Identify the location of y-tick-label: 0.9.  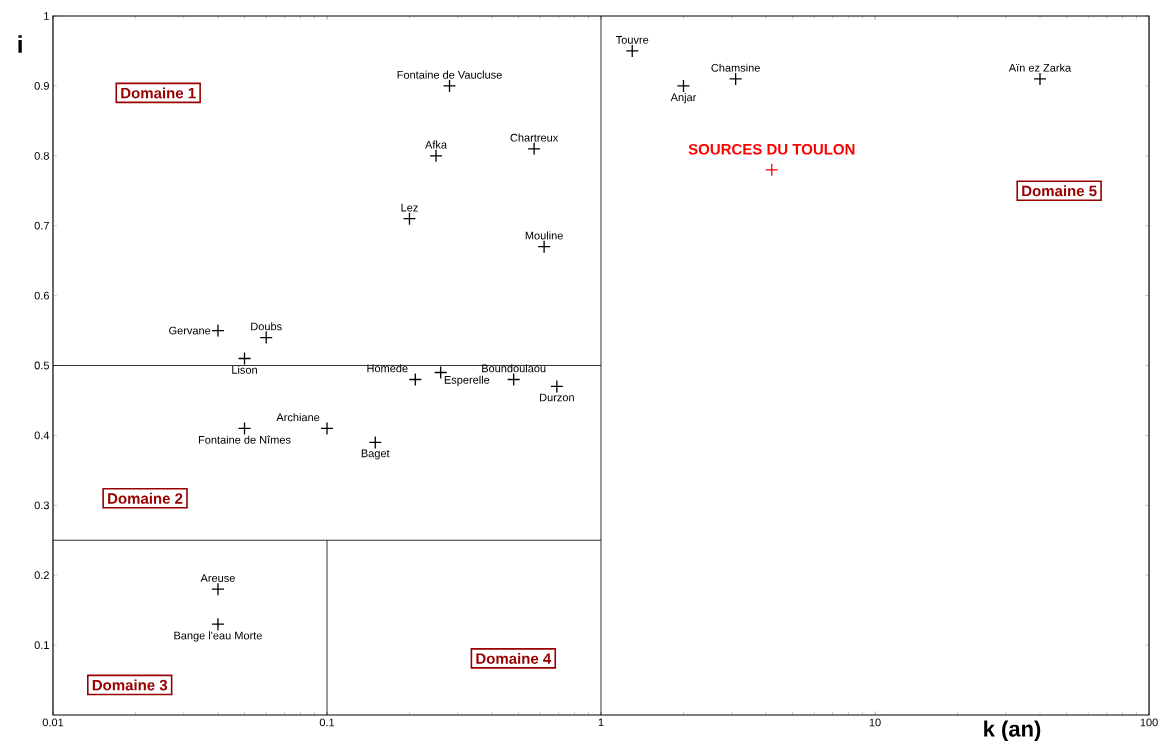
(41, 86).